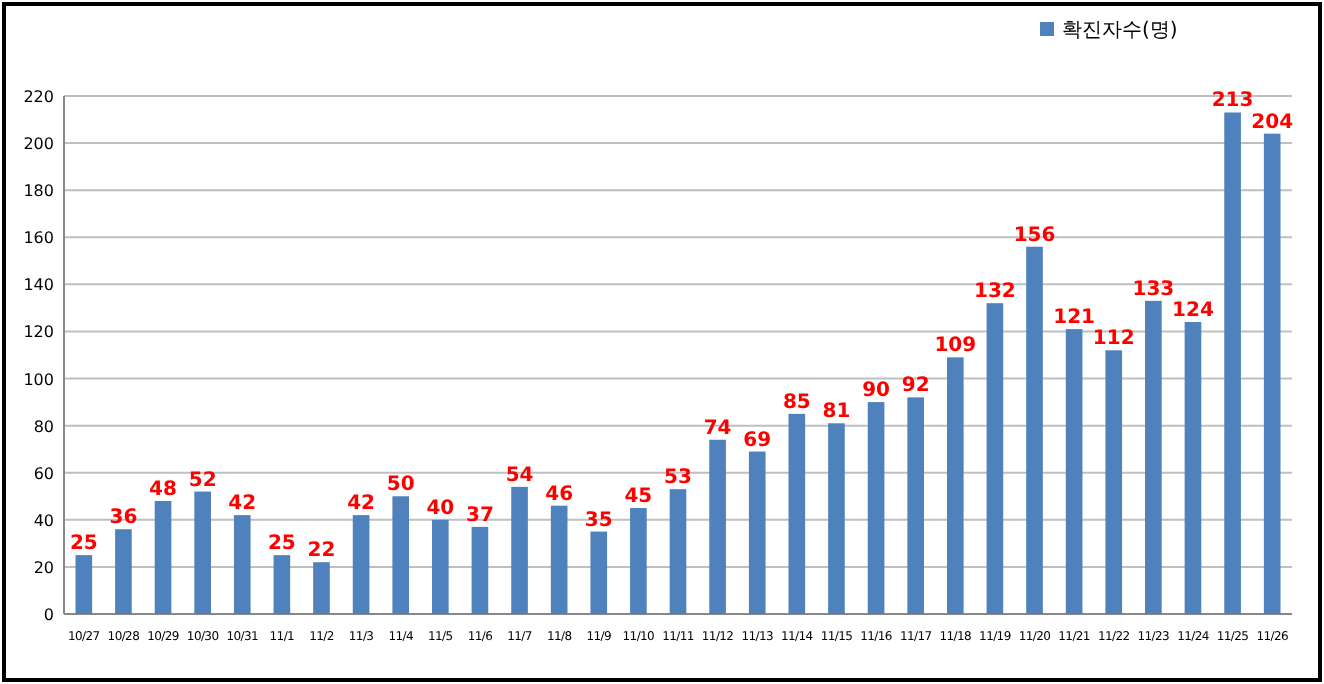 This screenshot has width=1324, height=684. I want to click on y-tick-label: 220, so click(38, 97).